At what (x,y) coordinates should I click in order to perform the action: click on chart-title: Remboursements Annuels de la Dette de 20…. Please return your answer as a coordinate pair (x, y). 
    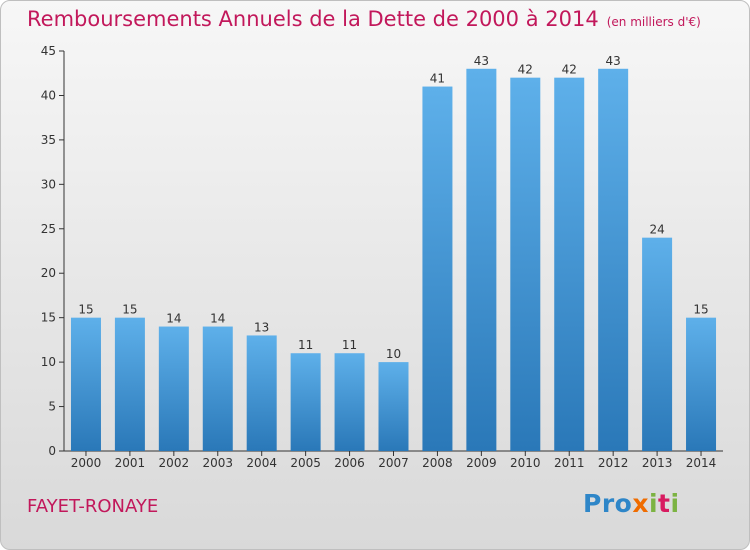
    Looking at the image, I should click on (364, 19).